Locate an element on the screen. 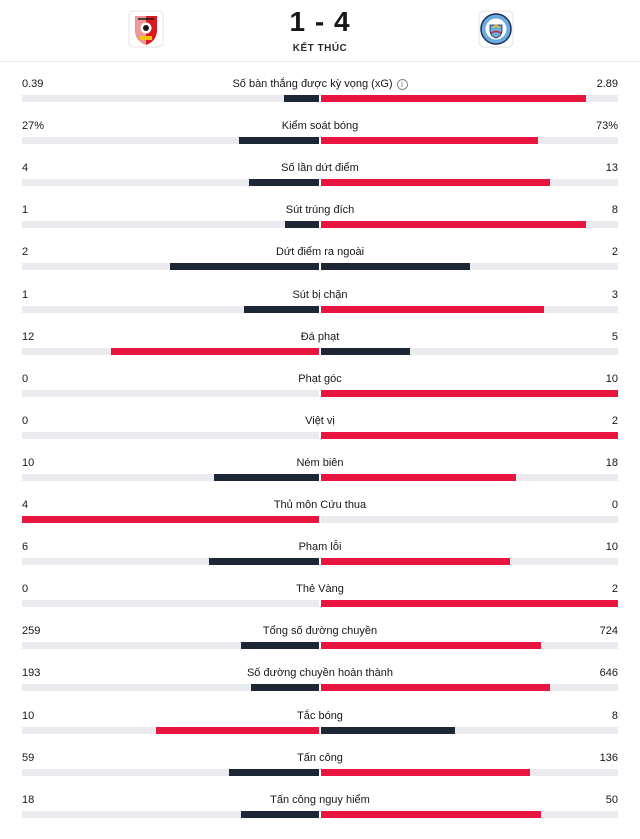 This screenshot has height=839, width=640. stat-row: 0.39 Số bàn thắng được kỳ vọng (xG) i 2.89 is located at coordinates (320, 87).